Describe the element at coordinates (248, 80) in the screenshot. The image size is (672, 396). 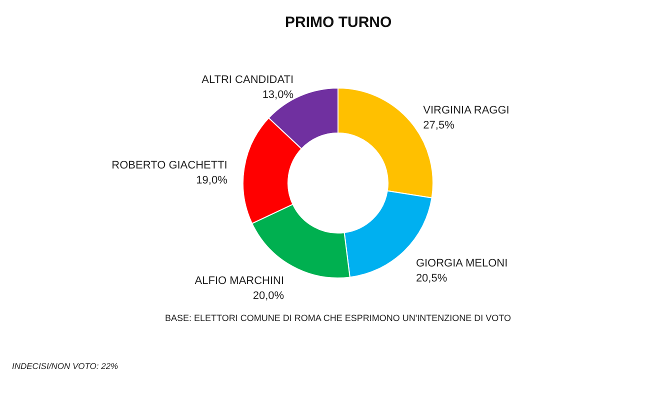
I see `slice-label: ALTRI CANDIDATI` at that location.